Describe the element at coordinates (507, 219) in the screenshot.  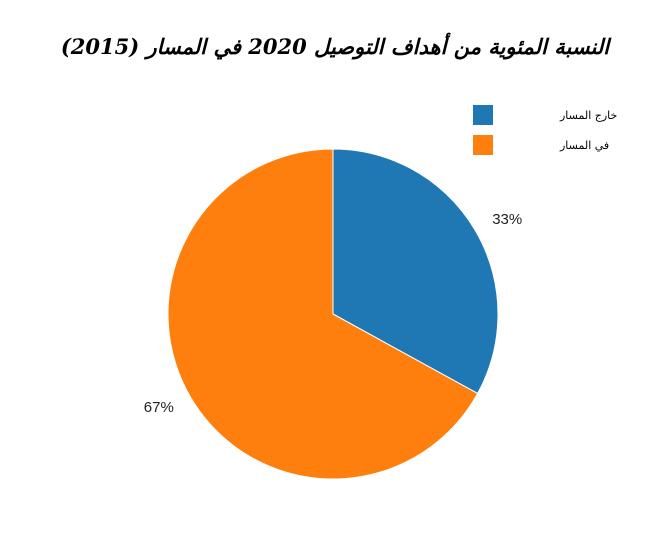
I see `pie-percent-label: 33%` at that location.